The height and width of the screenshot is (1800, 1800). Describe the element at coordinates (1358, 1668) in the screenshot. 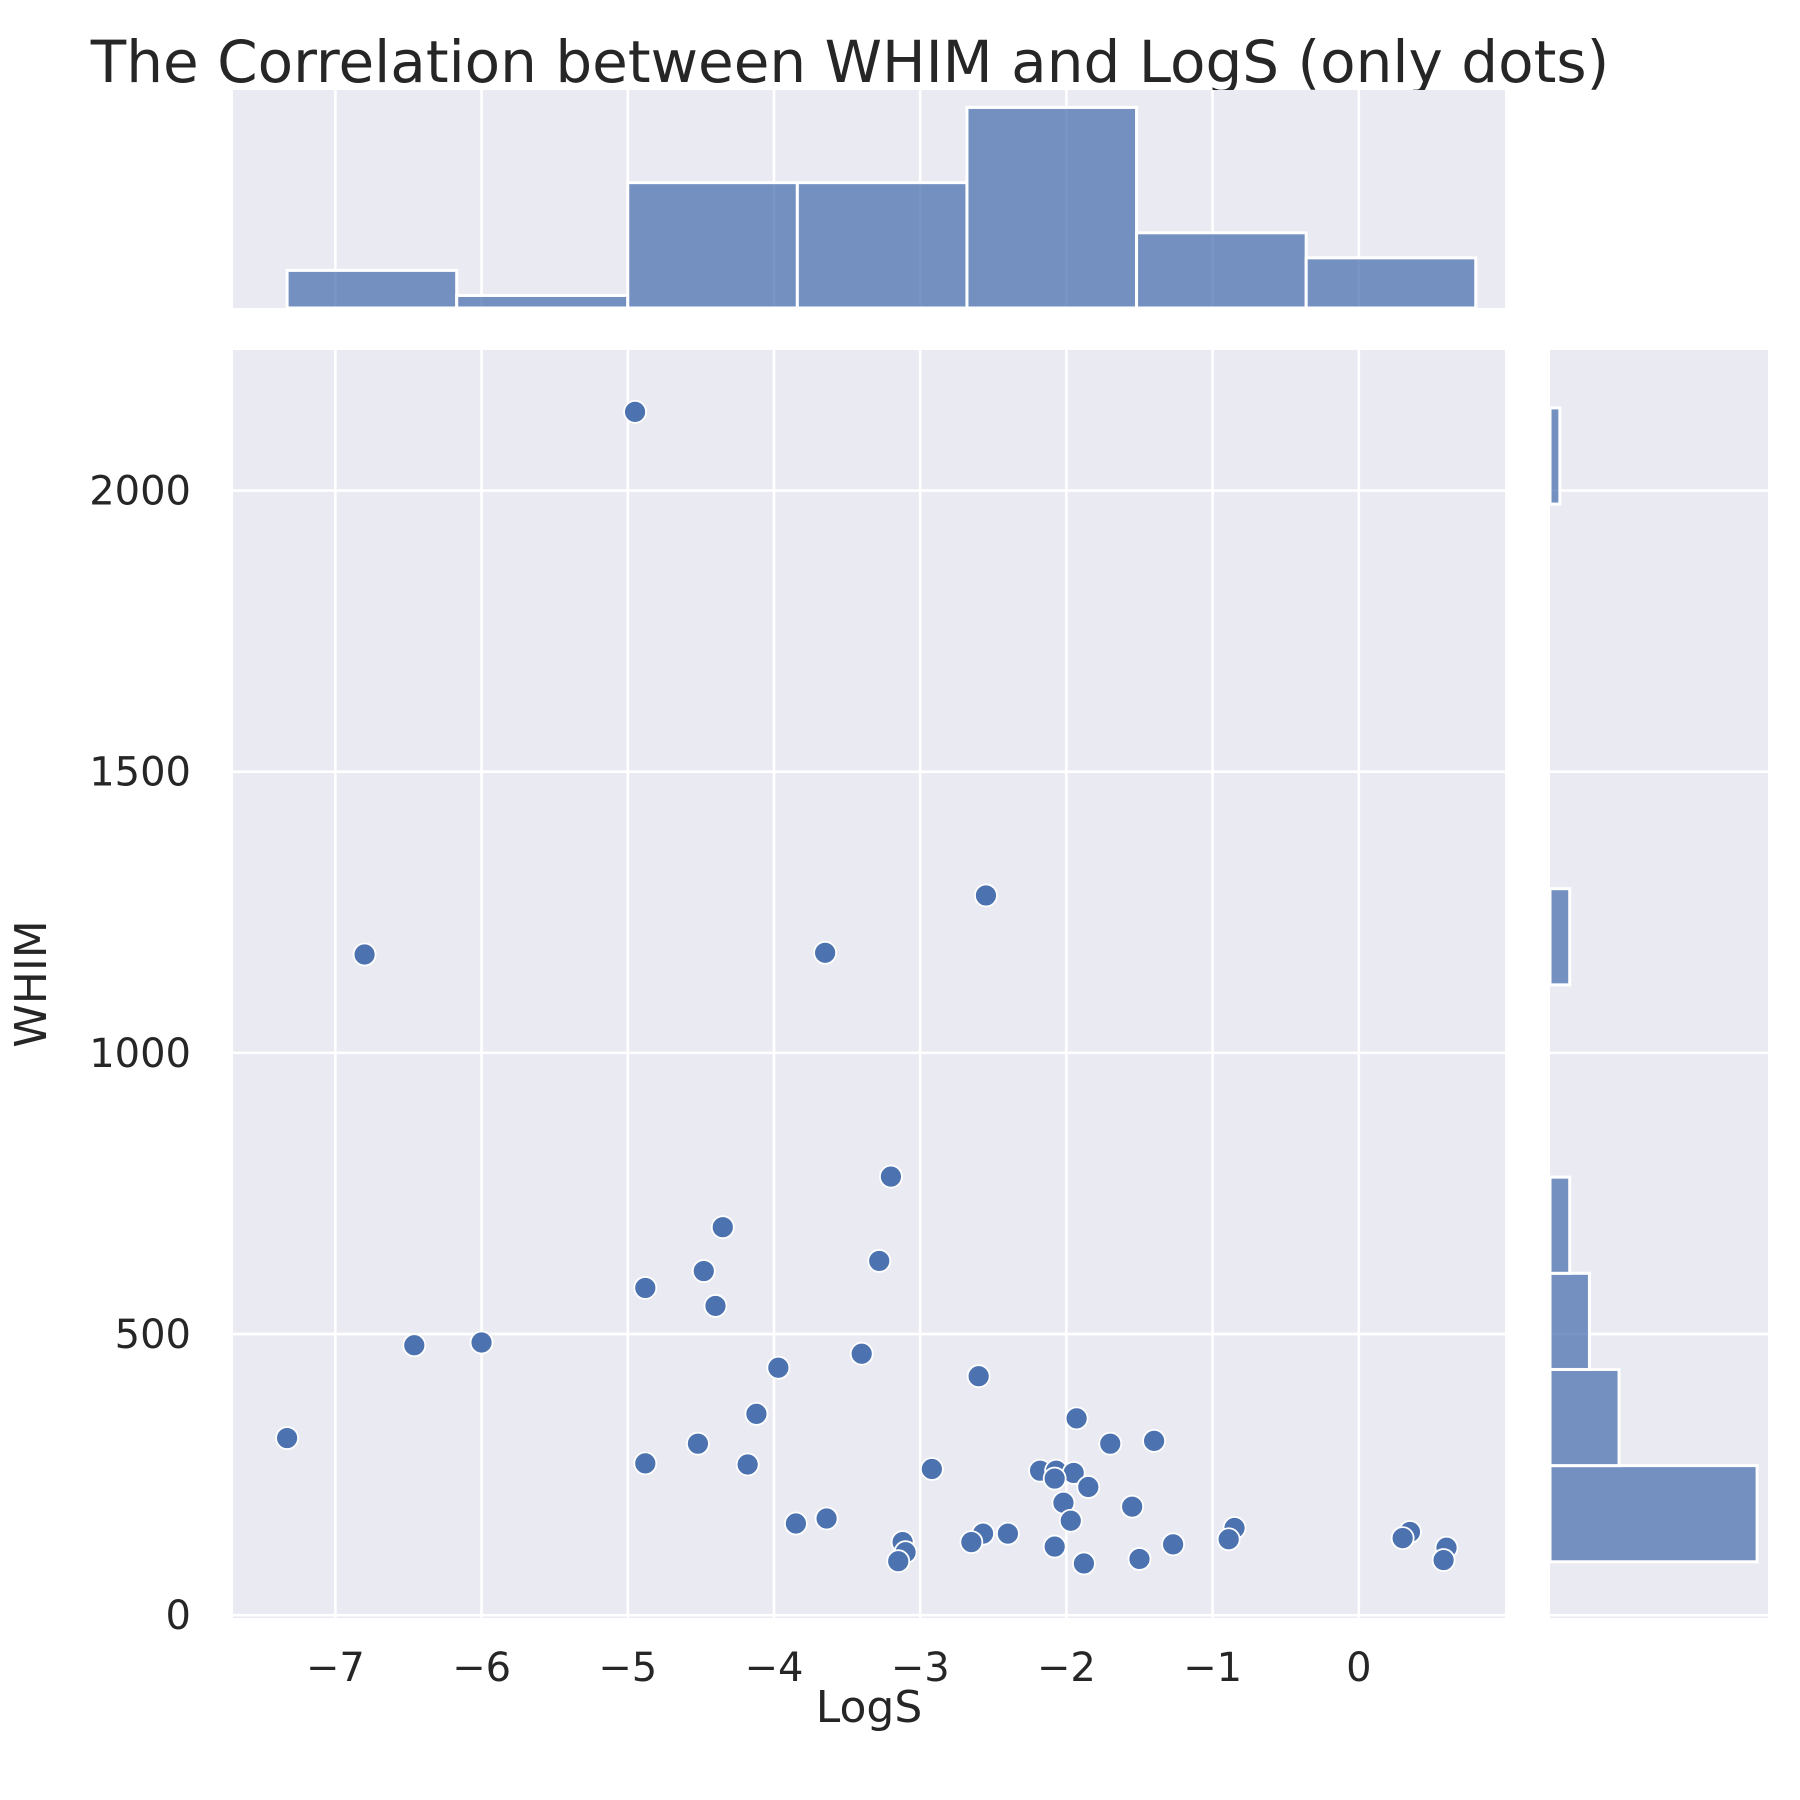

I see `x-tick-label: 0` at that location.